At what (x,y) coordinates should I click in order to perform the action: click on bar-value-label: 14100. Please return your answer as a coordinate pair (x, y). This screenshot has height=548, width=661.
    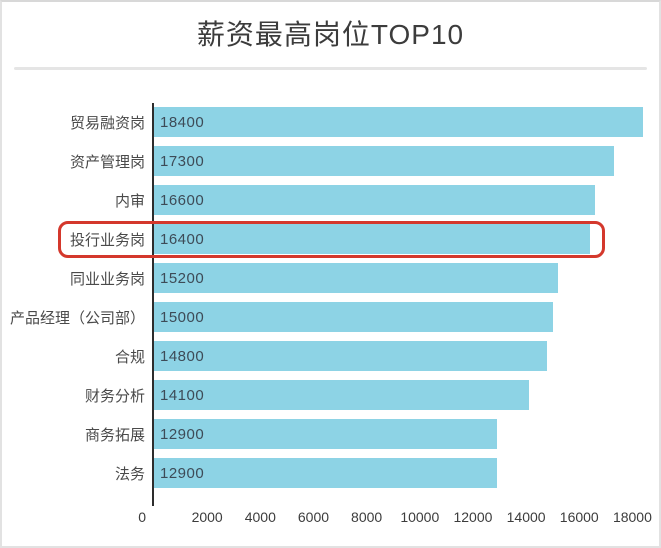
    Looking at the image, I should click on (182, 395).